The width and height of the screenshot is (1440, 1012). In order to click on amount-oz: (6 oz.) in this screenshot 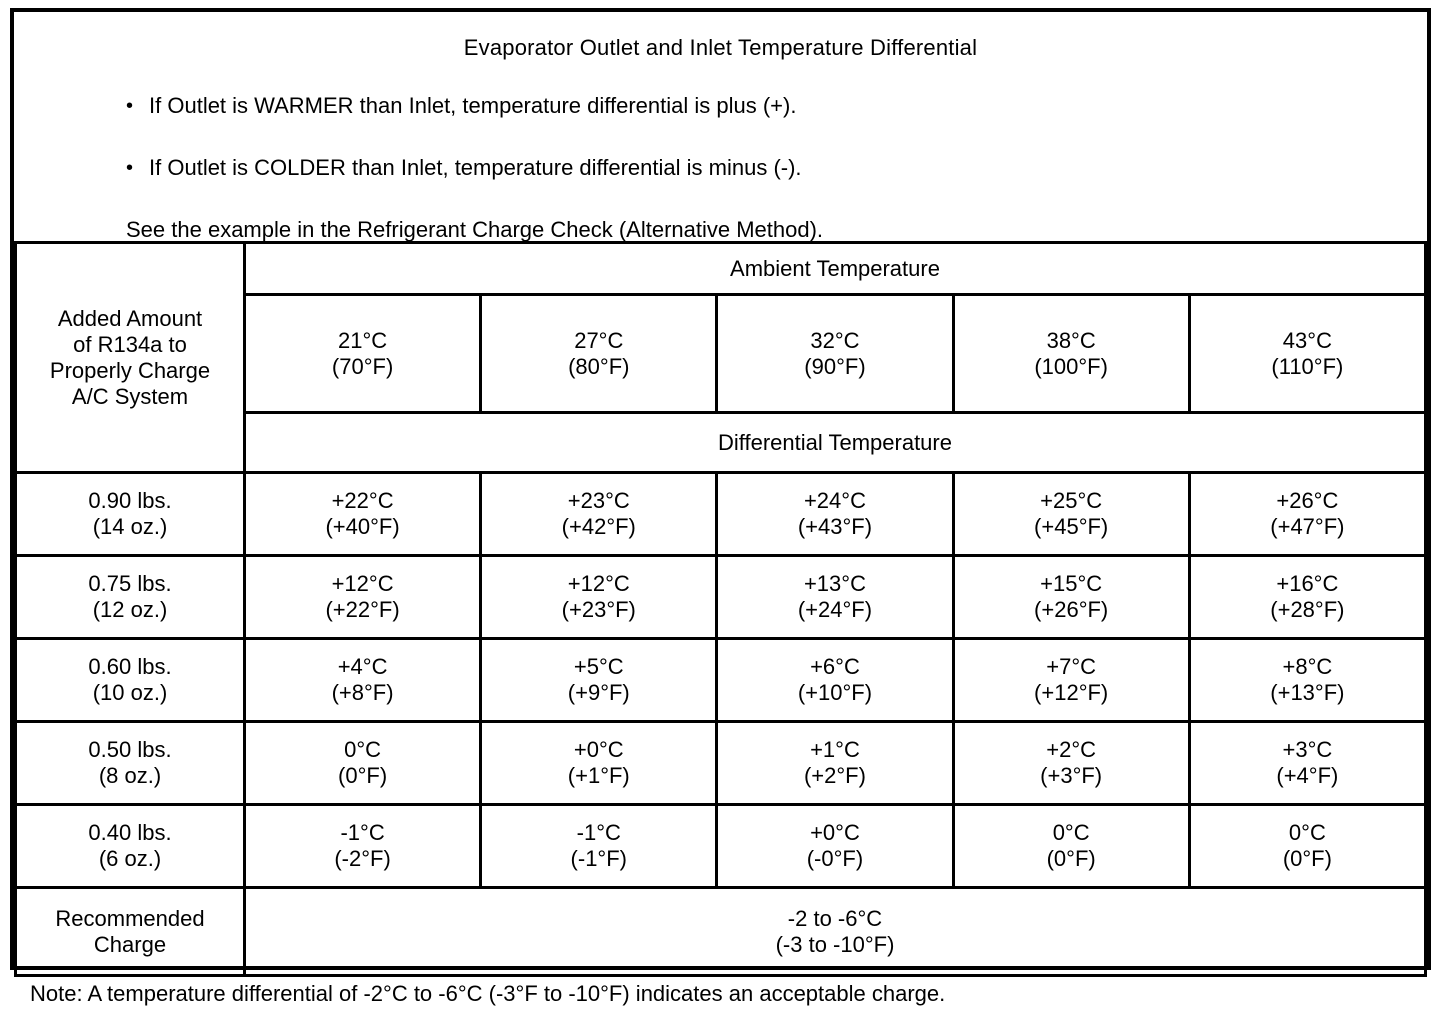, I will do `click(130, 858)`.